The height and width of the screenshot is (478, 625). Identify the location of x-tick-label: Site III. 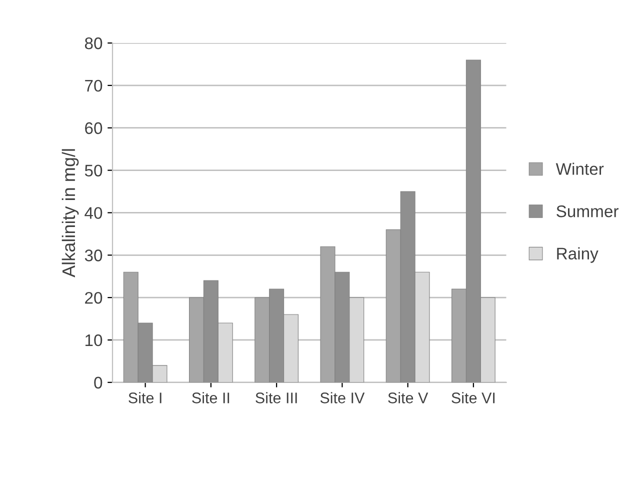
(276, 398).